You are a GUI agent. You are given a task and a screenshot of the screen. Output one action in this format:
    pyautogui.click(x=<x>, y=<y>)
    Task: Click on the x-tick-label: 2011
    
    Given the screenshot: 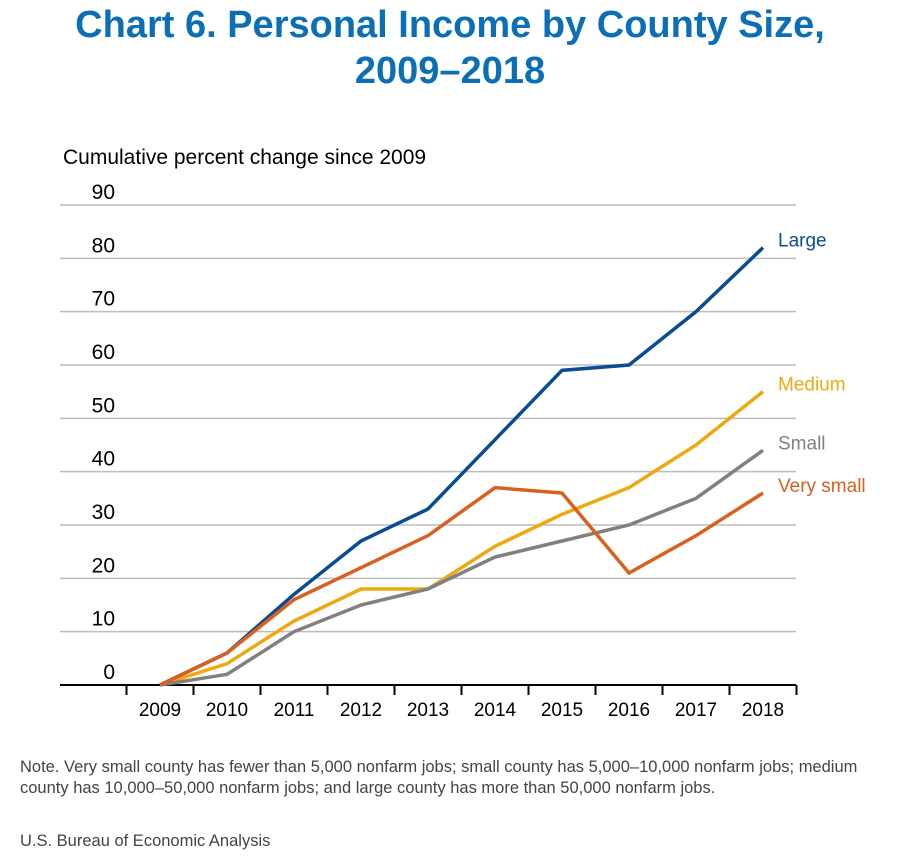 What is the action you would take?
    pyautogui.click(x=294, y=710)
    